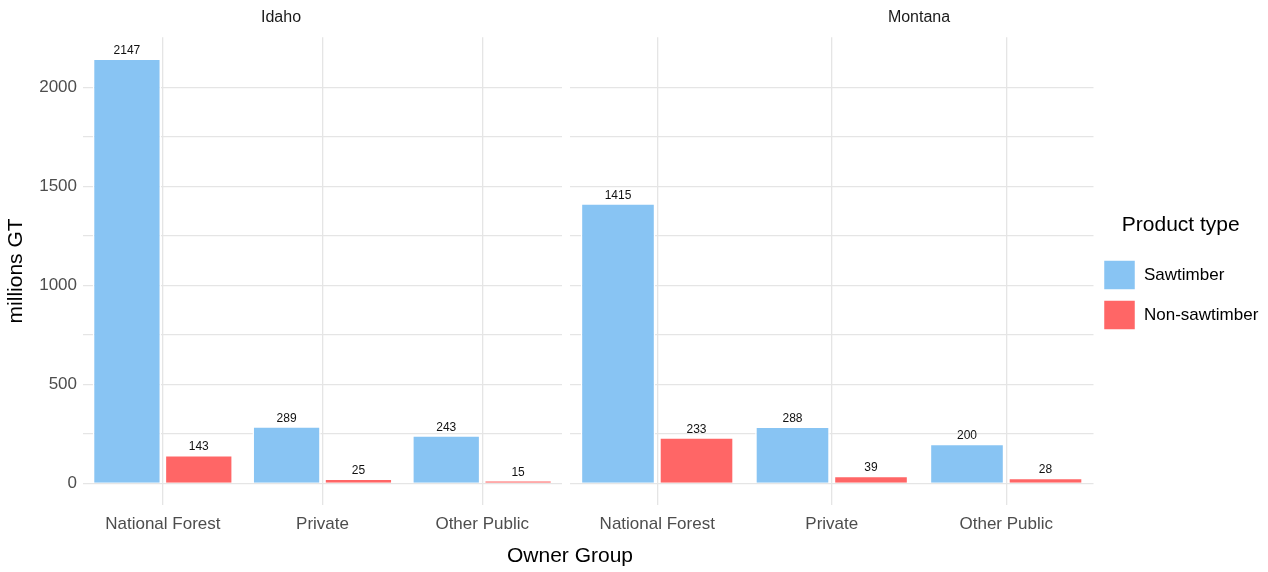 Image resolution: width=1268 pixels, height=572 pixels. What do you see at coordinates (871, 467) in the screenshot?
I see `data-label: 39` at bounding box center [871, 467].